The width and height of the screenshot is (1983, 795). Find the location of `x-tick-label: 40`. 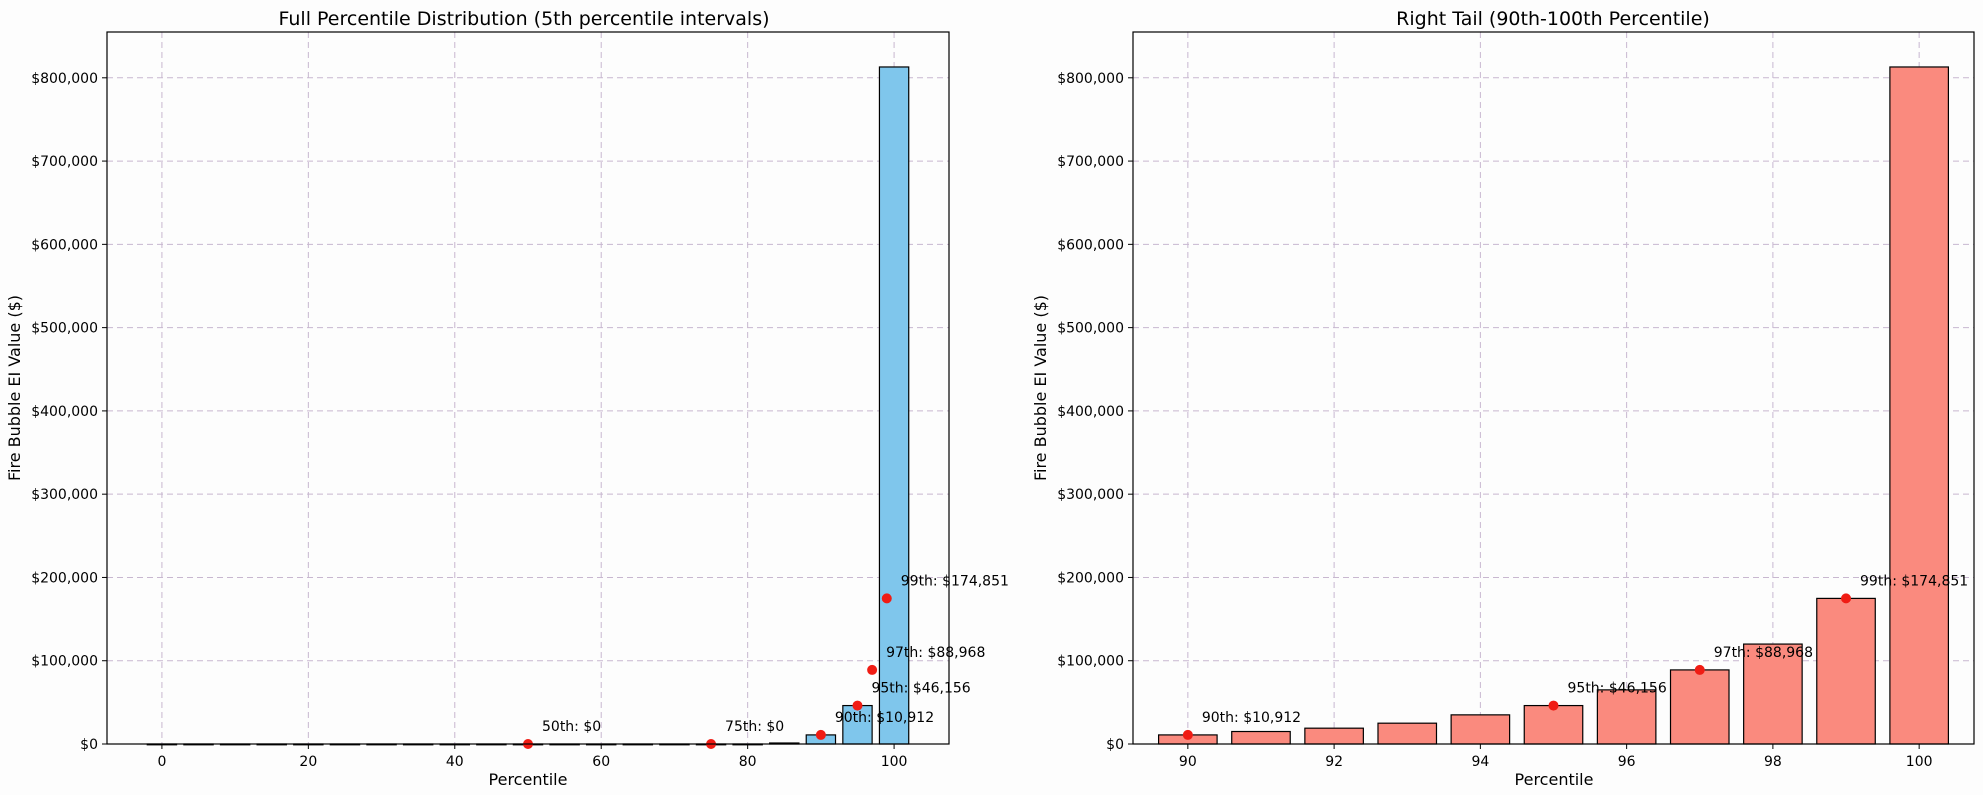

x-tick-label: 40 is located at coordinates (455, 762).